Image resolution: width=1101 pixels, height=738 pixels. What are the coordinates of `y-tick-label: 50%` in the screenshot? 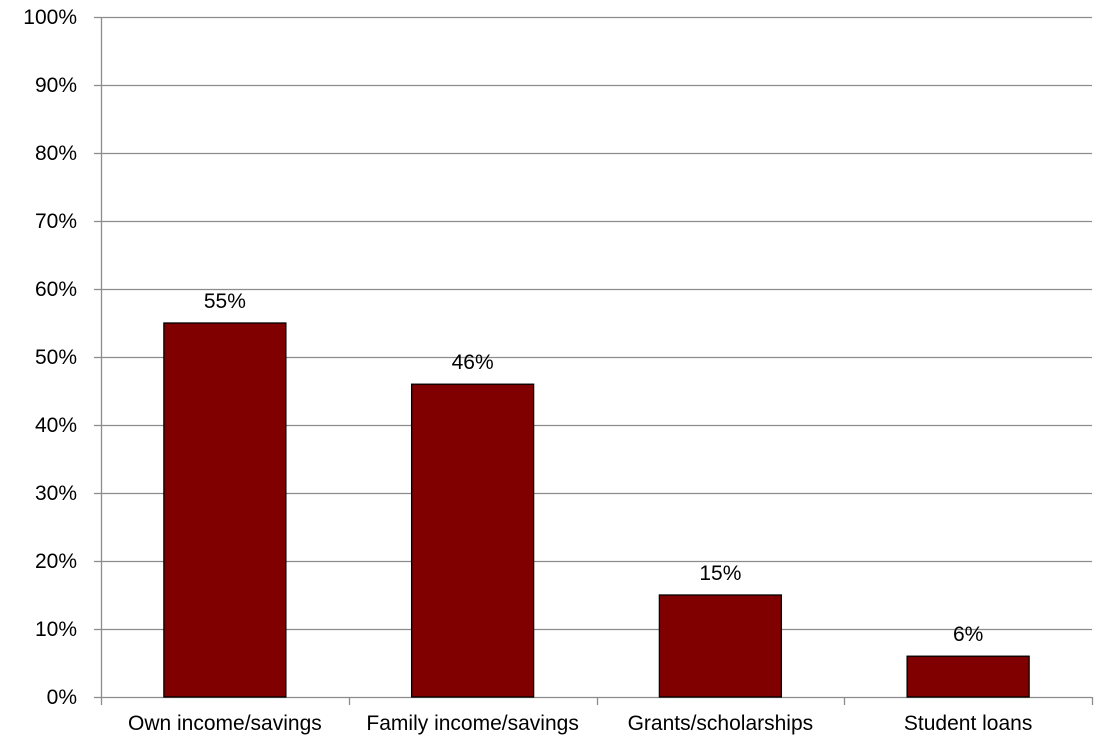 It's located at (56, 357).